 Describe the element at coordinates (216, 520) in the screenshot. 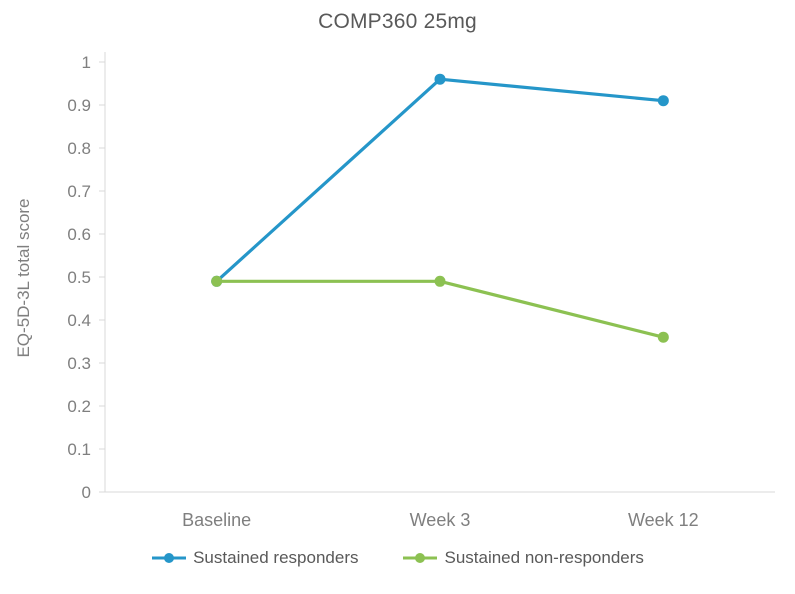

I see `svg-text: Baseline` at that location.